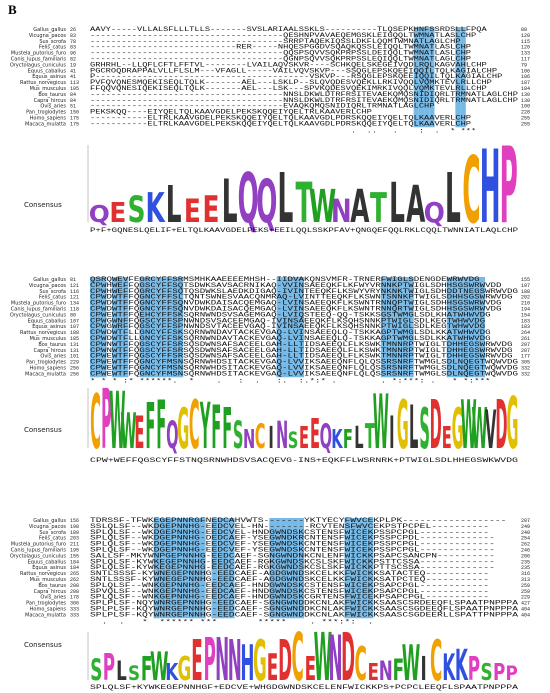 The image size is (550, 693). What do you see at coordinates (525, 539) in the screenshot?
I see `end-position: 254` at bounding box center [525, 539].